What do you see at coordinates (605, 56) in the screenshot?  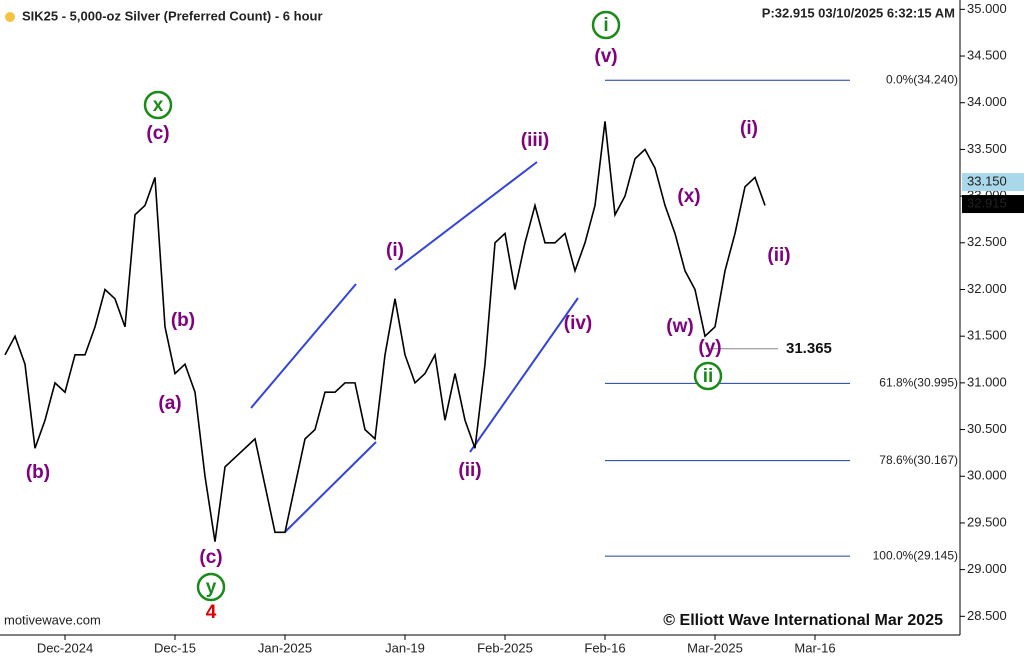 I see `wave-label: (v)` at bounding box center [605, 56].